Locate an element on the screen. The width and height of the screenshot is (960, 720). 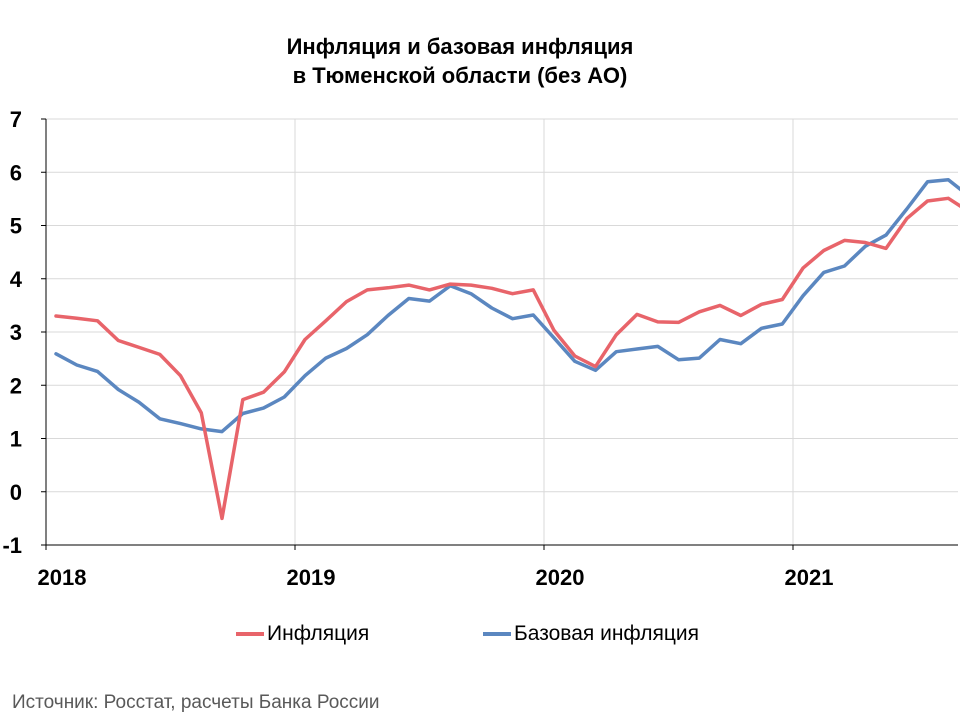
x-tick-label: 2021 is located at coordinates (809, 577).